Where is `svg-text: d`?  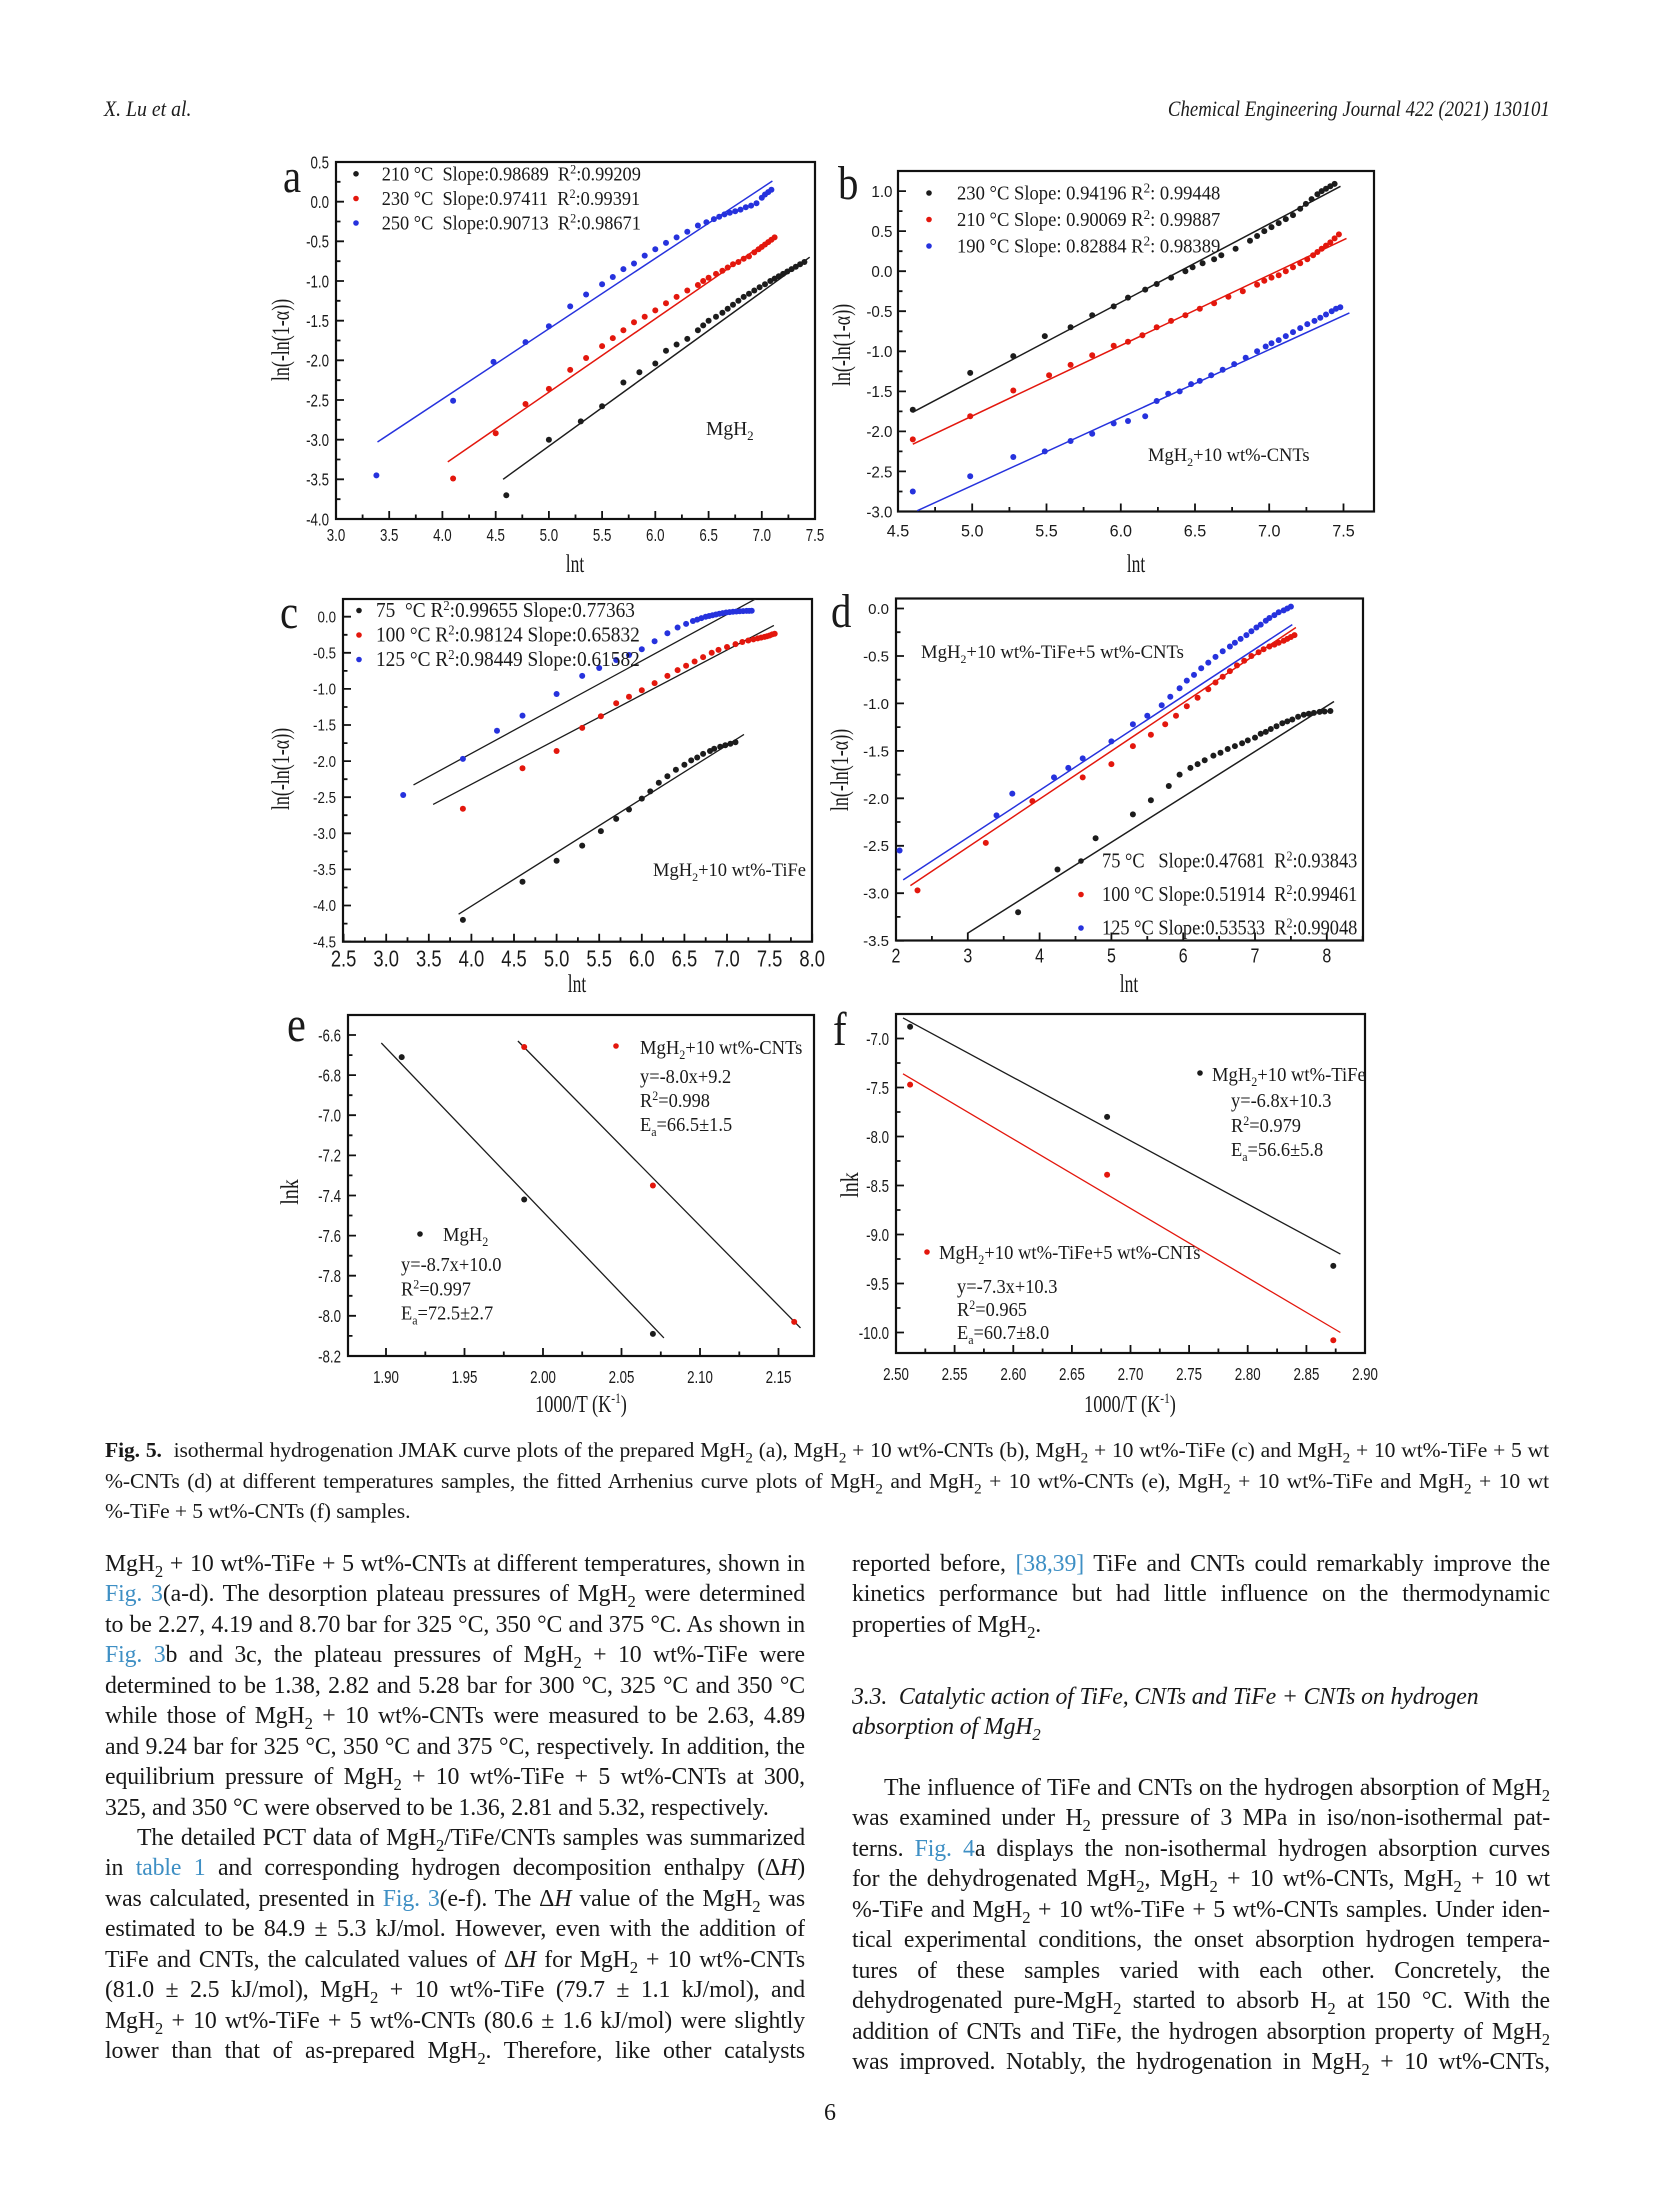 svg-text: d is located at coordinates (841, 611).